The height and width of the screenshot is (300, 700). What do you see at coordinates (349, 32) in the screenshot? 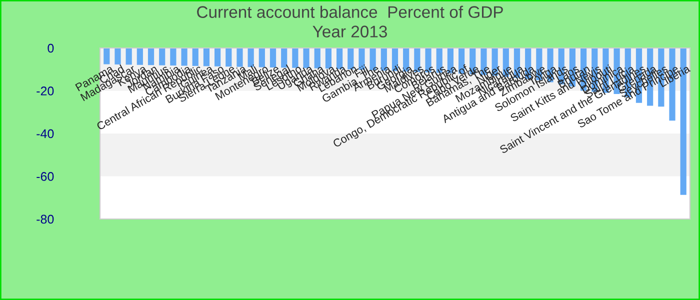
I see `chart-subtitle: Year 2013` at bounding box center [349, 32].